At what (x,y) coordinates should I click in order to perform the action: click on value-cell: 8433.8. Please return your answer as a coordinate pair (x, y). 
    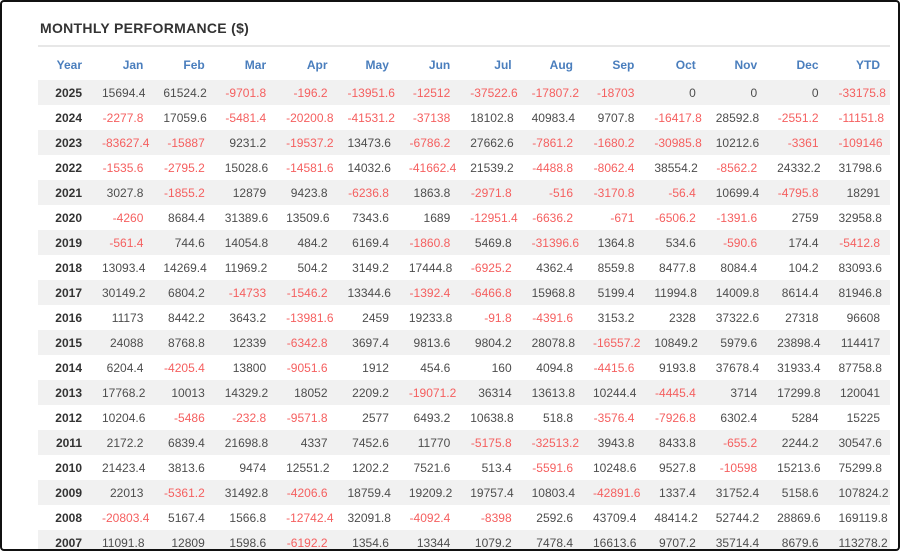
    Looking at the image, I should click on (677, 443).